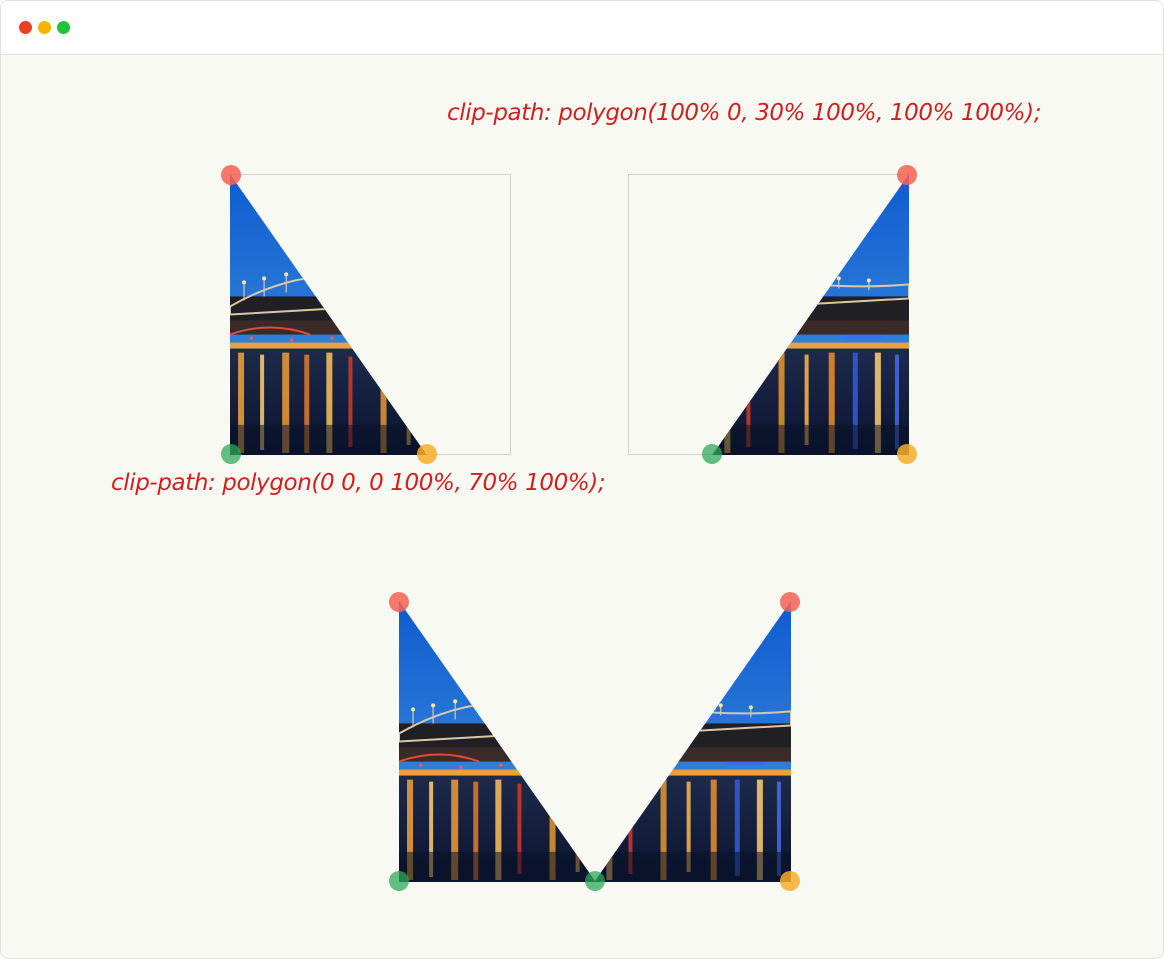 The image size is (1164, 959). Describe the element at coordinates (399, 881) in the screenshot. I see `combined-bottom-left-marker` at that location.